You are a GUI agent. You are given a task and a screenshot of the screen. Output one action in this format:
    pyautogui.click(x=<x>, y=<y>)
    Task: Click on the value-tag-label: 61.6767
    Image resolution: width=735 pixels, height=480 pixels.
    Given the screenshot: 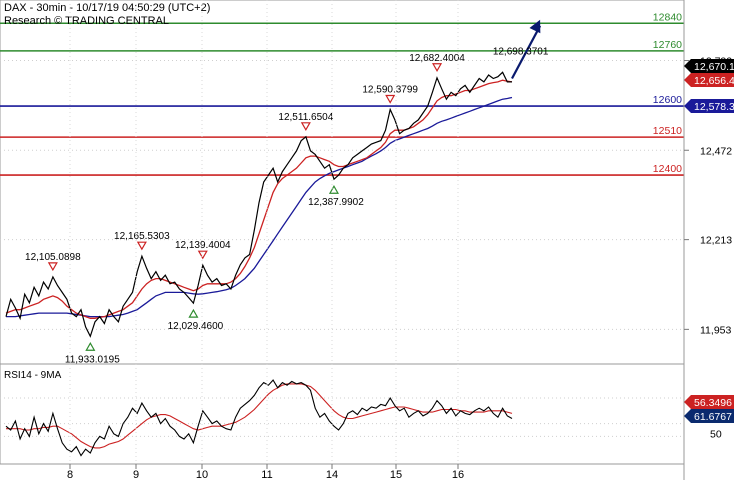 What is the action you would take?
    pyautogui.click(x=713, y=417)
    